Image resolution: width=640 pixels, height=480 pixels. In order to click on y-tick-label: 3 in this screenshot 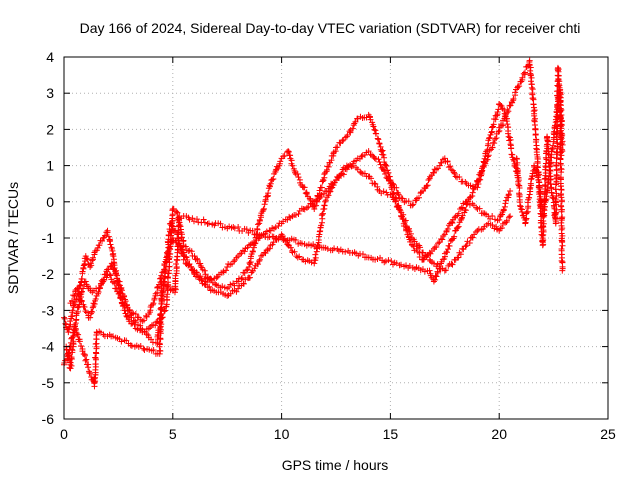, I will do `click(50, 93)`.